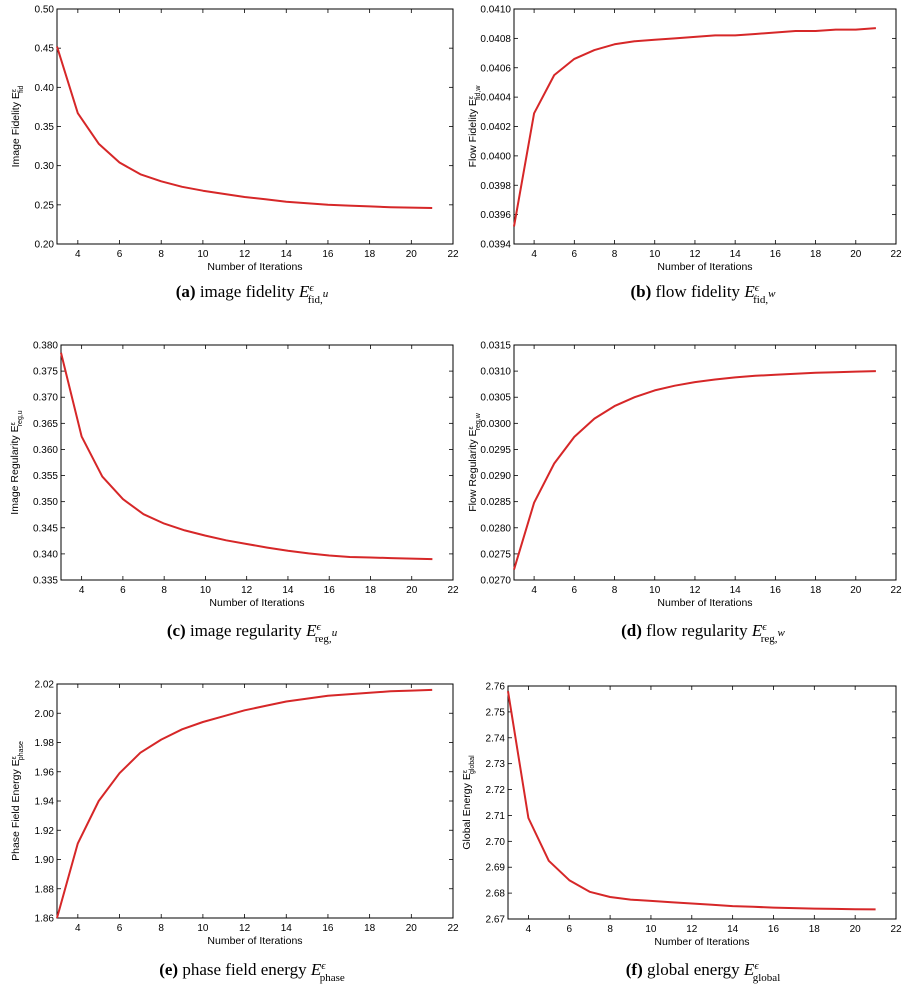  I want to click on y-tick-label: 0.0408, so click(495, 39).